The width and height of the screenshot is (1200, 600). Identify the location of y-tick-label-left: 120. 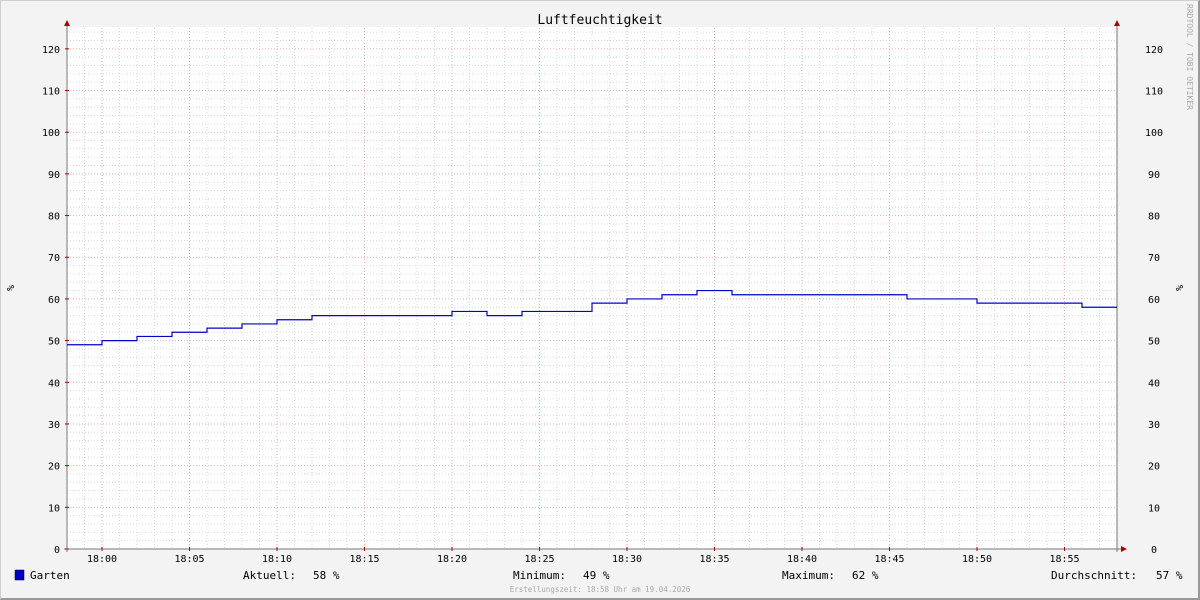
(51, 50).